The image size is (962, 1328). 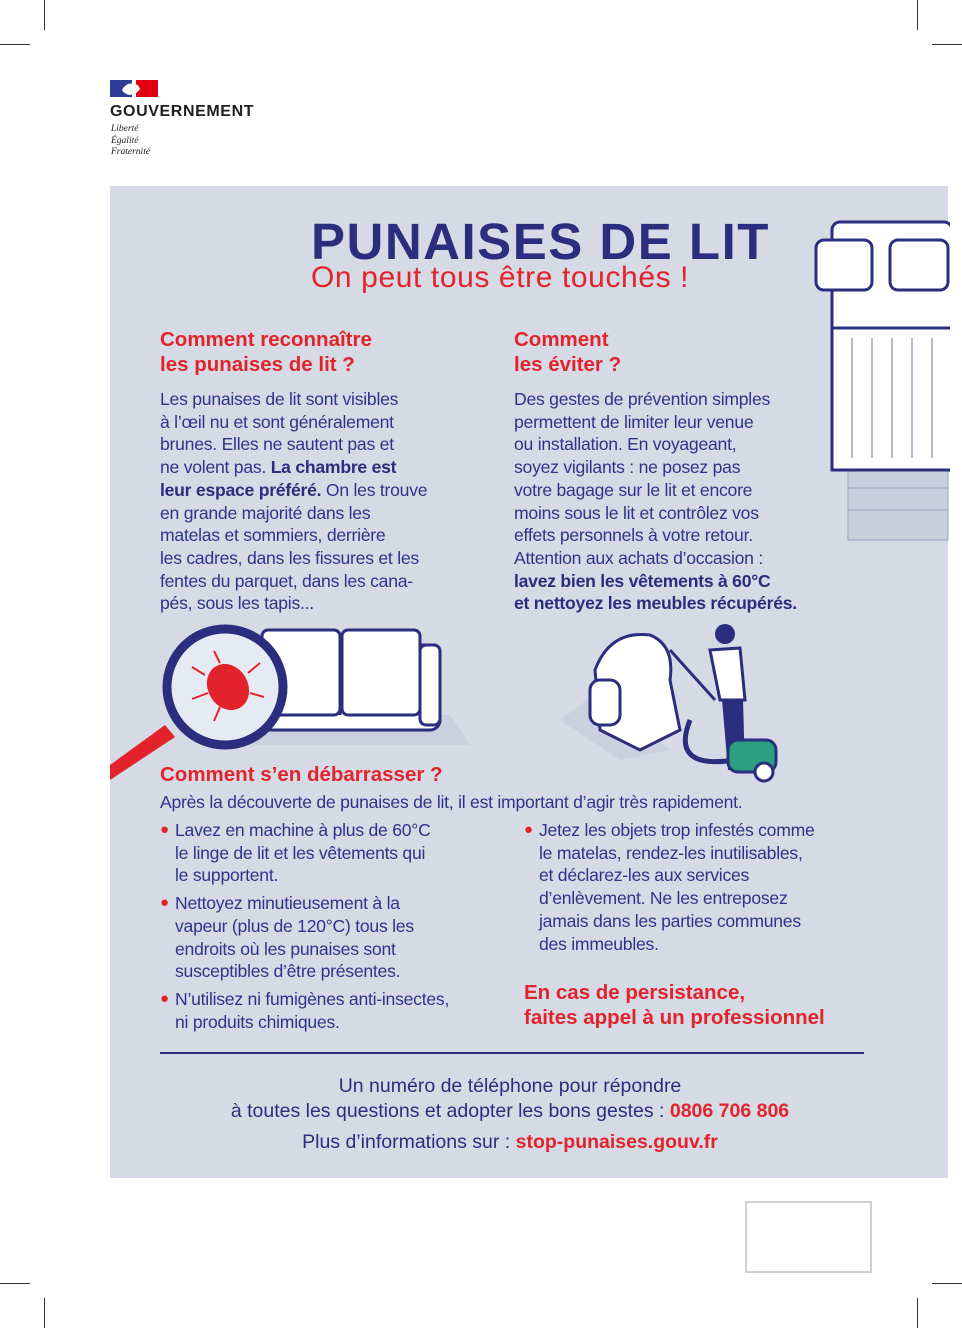 What do you see at coordinates (279, 399) in the screenshot?
I see `text-segment: Les punaises de lit sont visibles` at bounding box center [279, 399].